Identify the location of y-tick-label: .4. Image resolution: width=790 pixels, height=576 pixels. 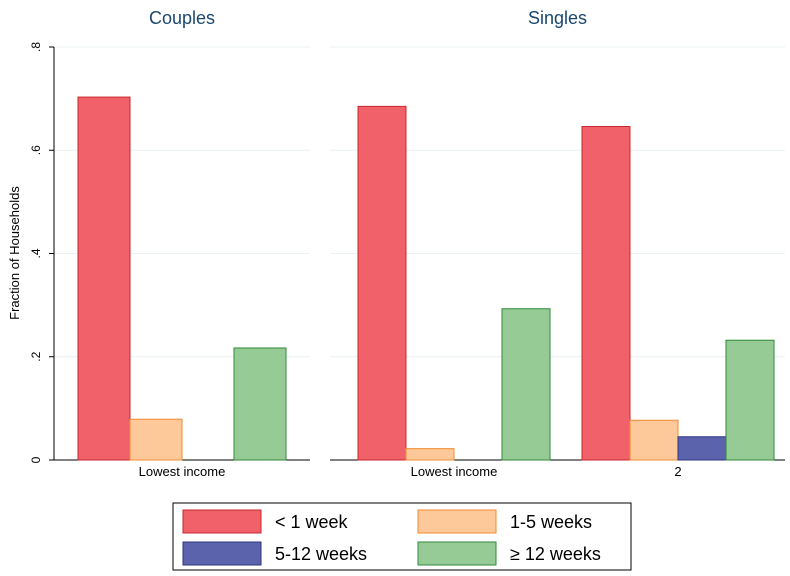
(36, 253).